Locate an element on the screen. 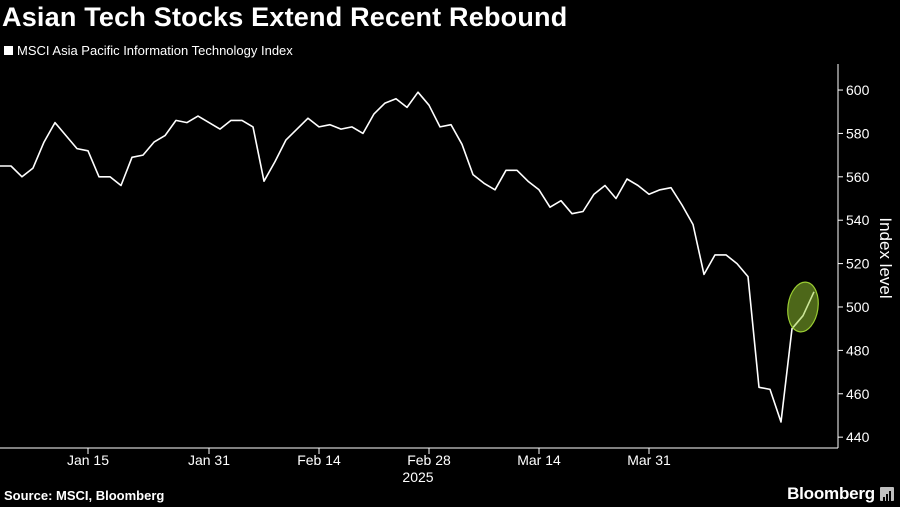 The width and height of the screenshot is (900, 507). y-axis-label: Index level is located at coordinates (885, 257).